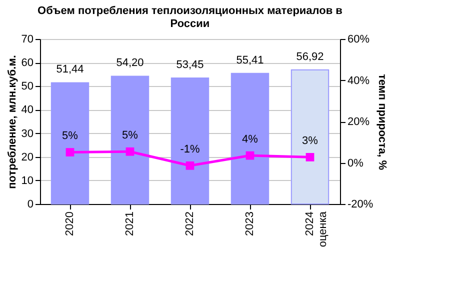 This screenshot has width=450, height=299. I want to click on data-label: 53,45, so click(190, 65).